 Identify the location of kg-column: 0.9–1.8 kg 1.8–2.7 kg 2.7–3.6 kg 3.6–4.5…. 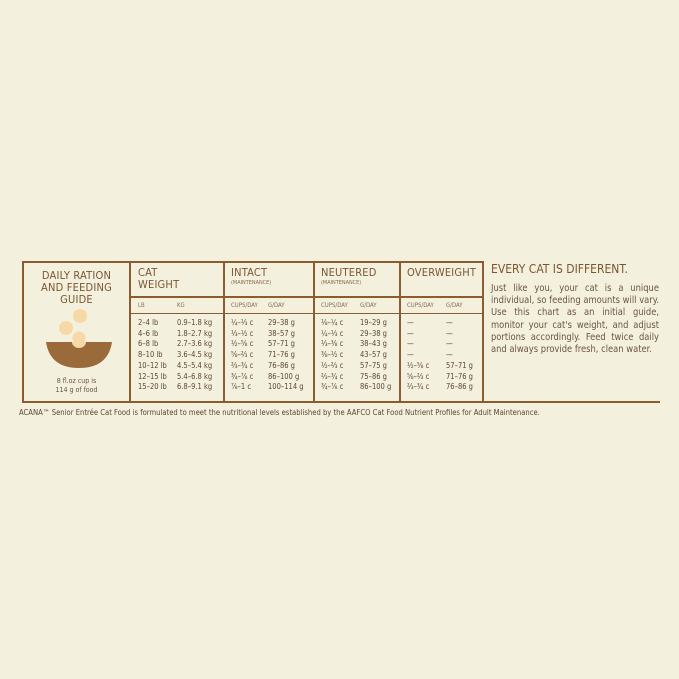
(195, 355).